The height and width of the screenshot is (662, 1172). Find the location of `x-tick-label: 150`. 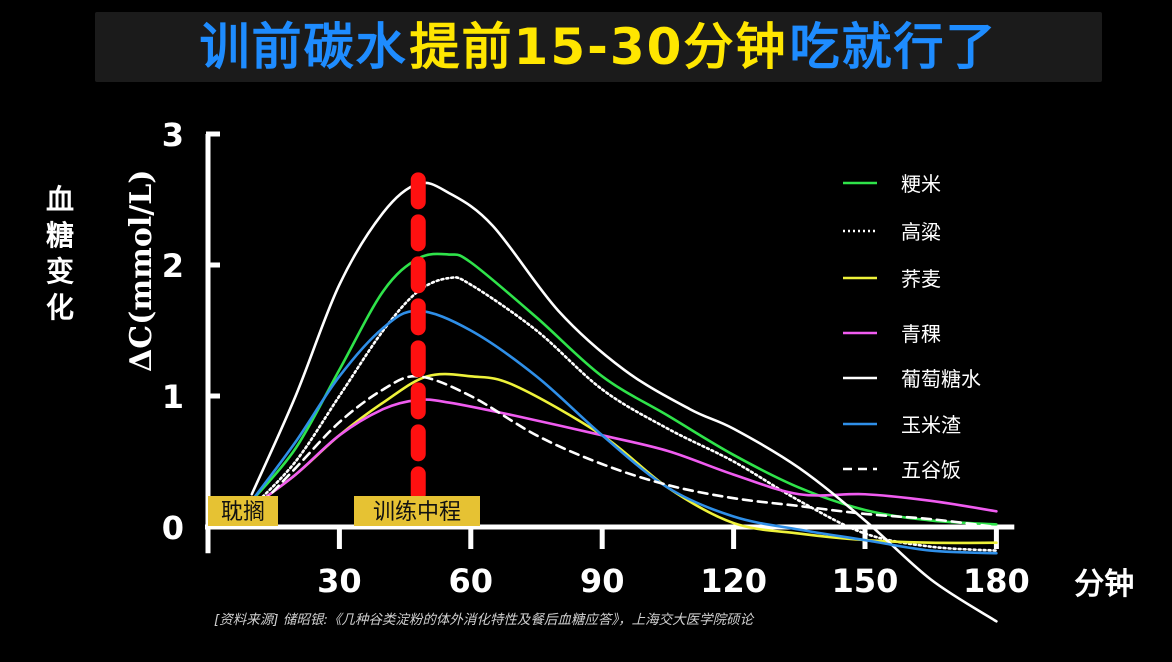

x-tick-label: 150 is located at coordinates (865, 581).